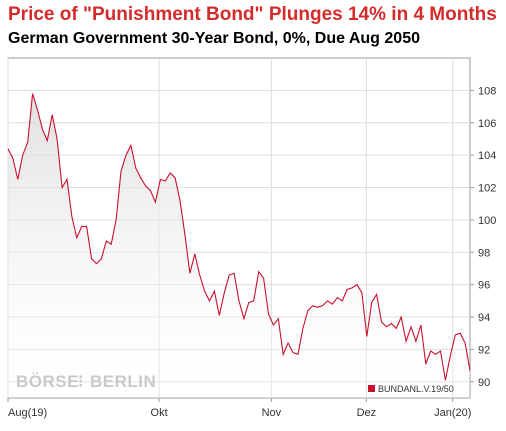 The width and height of the screenshot is (506, 431). Describe the element at coordinates (27, 413) in the screenshot. I see `x-tick-label: Aug(19)` at that location.